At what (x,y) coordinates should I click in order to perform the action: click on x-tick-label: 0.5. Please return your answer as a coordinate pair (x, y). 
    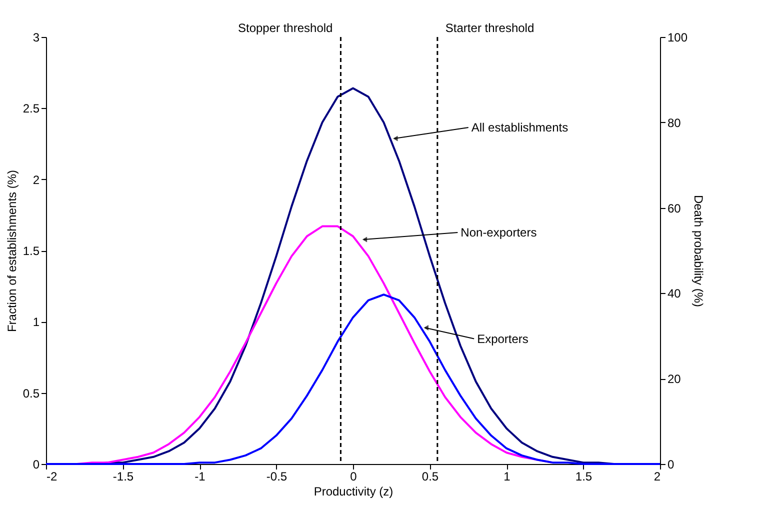
    Looking at the image, I should click on (430, 477).